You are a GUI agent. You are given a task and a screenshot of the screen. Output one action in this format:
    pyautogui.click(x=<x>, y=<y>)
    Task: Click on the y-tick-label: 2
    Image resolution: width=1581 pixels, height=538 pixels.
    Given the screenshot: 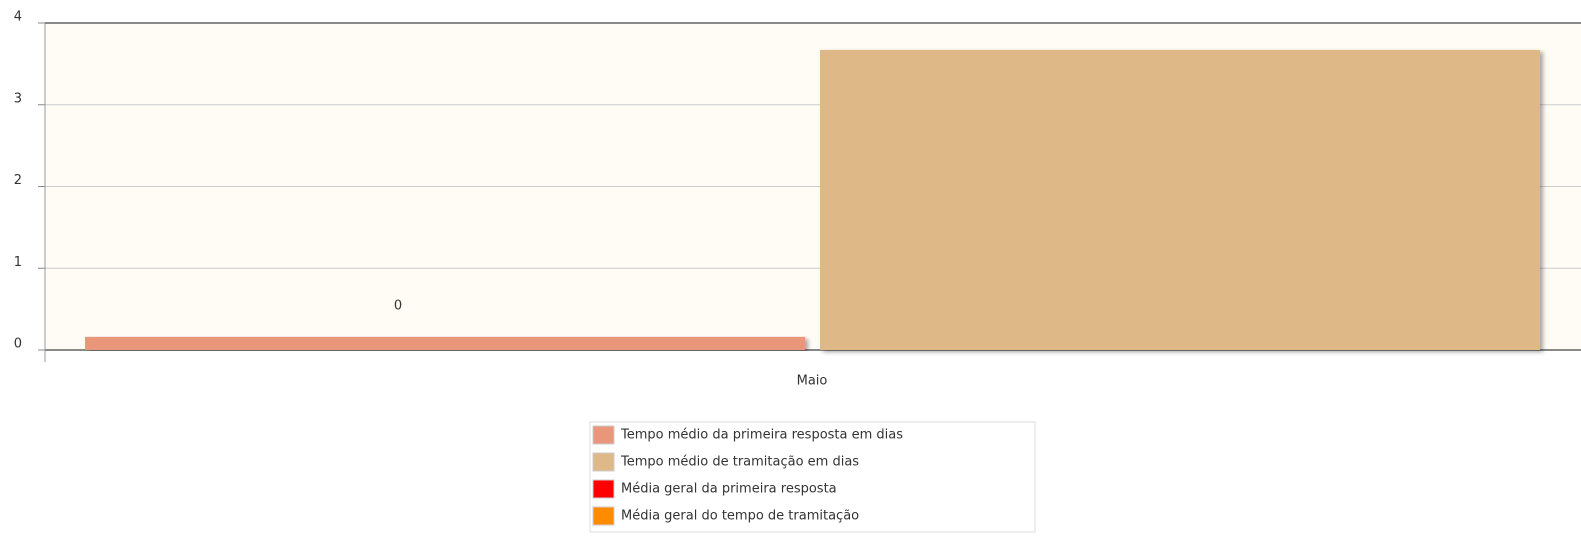 What is the action you would take?
    pyautogui.click(x=18, y=180)
    